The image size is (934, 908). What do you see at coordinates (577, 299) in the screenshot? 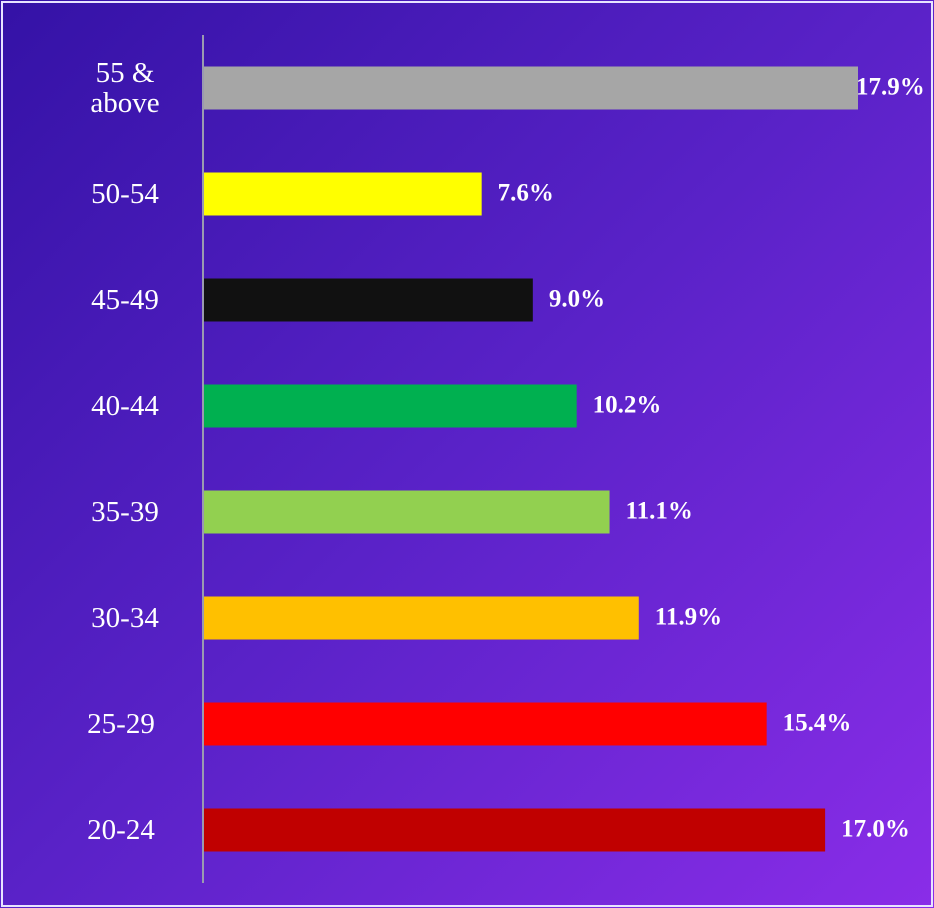
I see `value-label: 9.0%` at bounding box center [577, 299].